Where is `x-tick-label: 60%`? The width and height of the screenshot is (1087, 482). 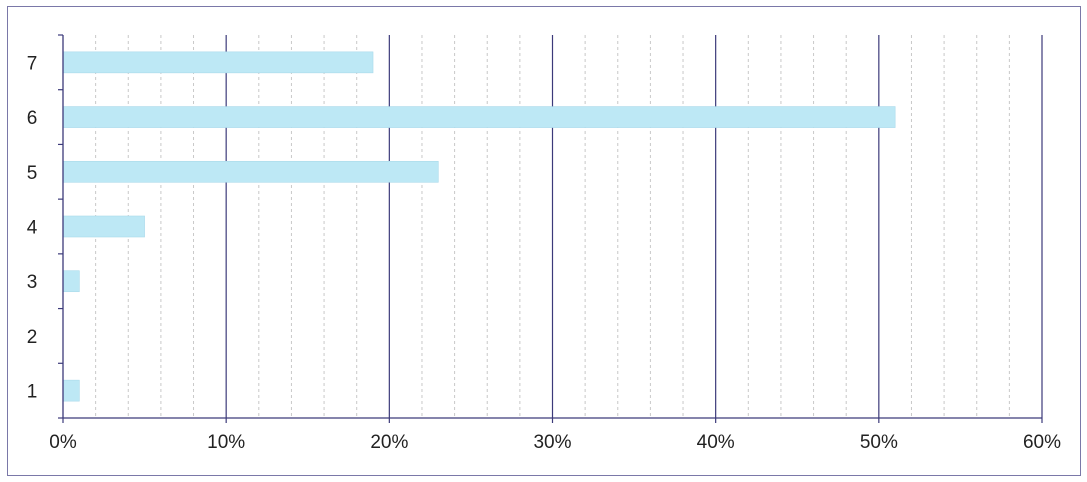
x-tick-label: 60% is located at coordinates (1042, 442).